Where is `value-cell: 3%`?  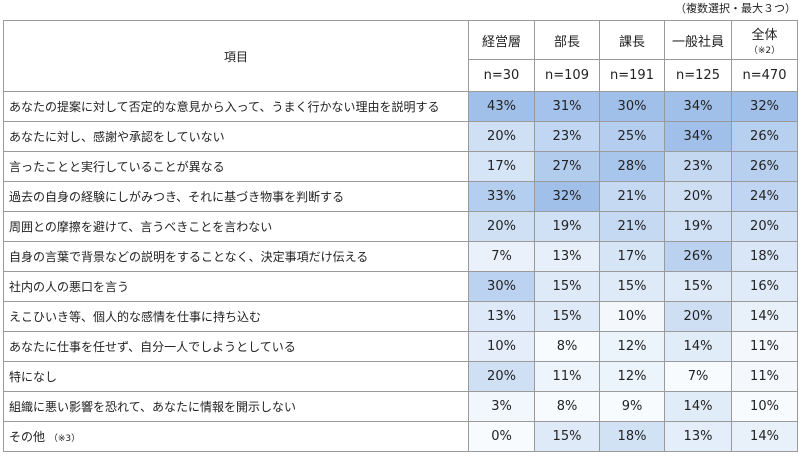
value-cell: 3% is located at coordinates (501, 406).